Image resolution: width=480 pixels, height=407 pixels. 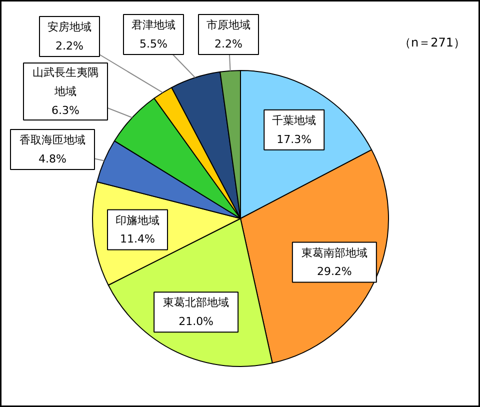 I want to click on data-label: 17.3%, so click(x=294, y=139).